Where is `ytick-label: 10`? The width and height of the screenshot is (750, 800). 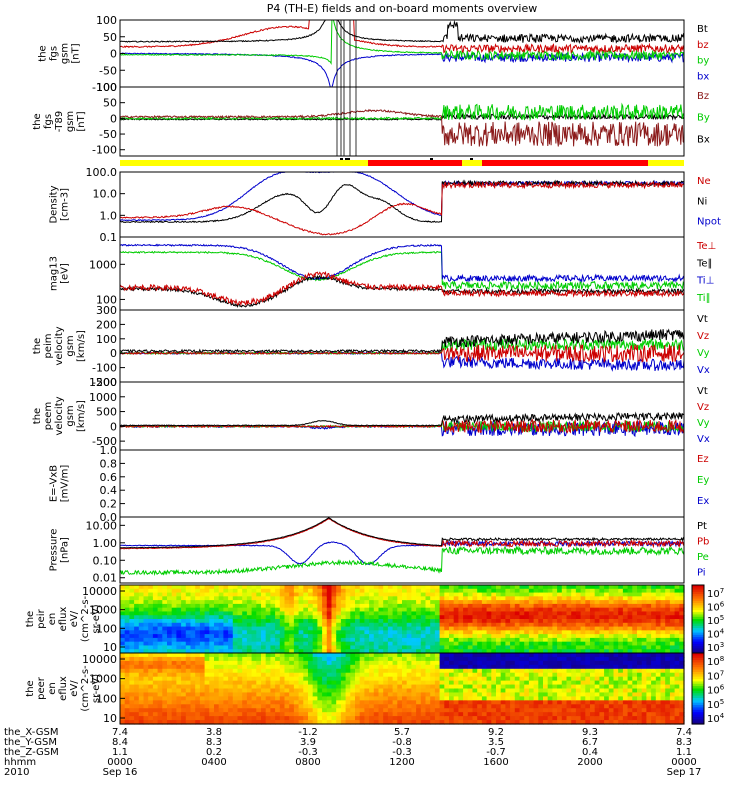
ytick-label: 10 is located at coordinates (110, 718).